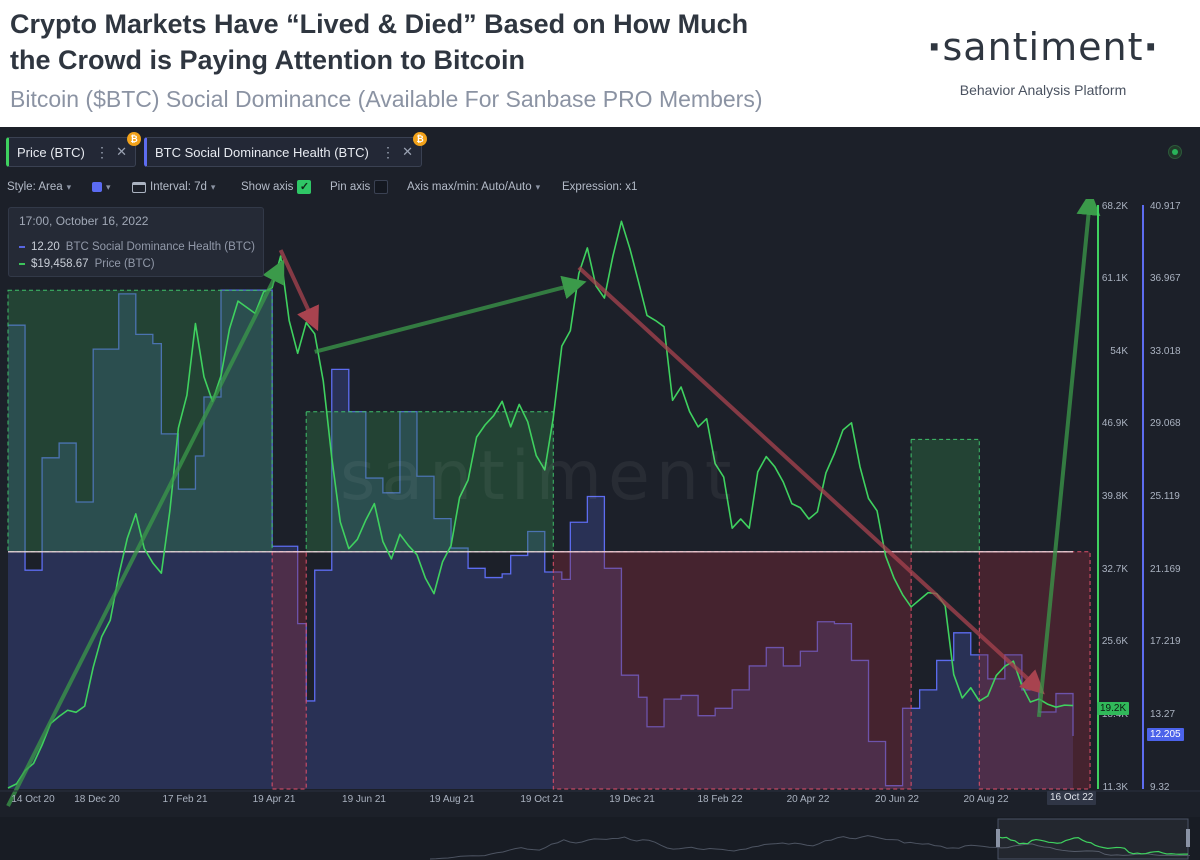 The height and width of the screenshot is (860, 1200). What do you see at coordinates (1165, 206) in the screenshot?
I see `y-dominance-tick: 40.917` at bounding box center [1165, 206].